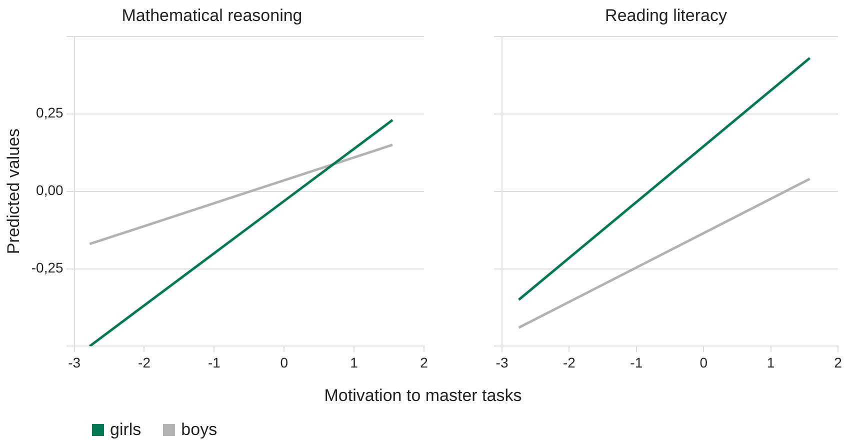 The height and width of the screenshot is (444, 846). Describe the element at coordinates (47, 268) in the screenshot. I see `y-tick-label: -0,25` at that location.